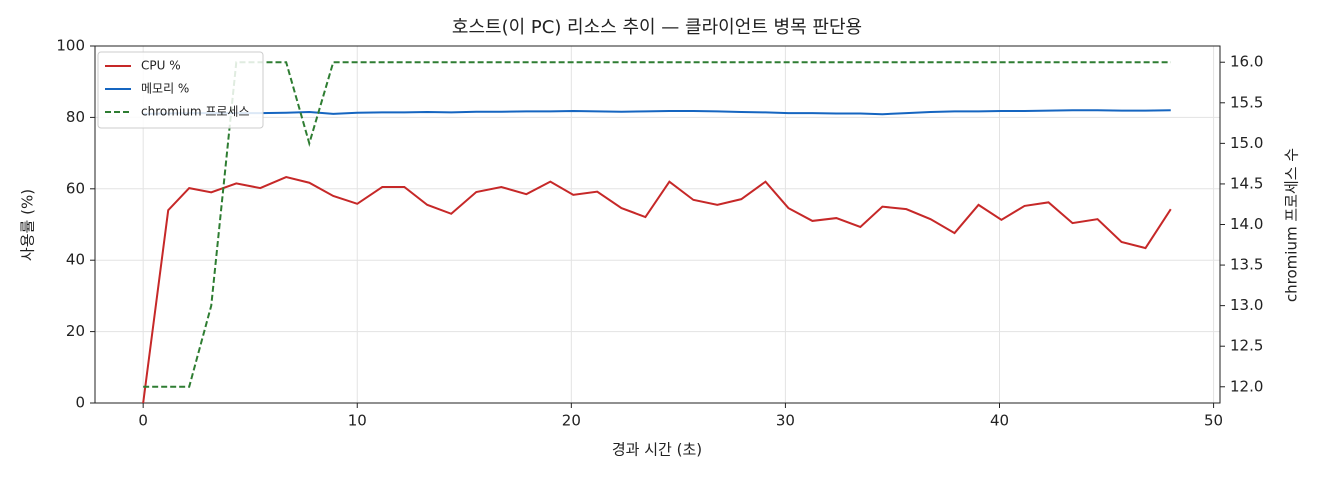 This screenshot has height=484, width=1320. I want to click on y2-tick-label: 12.0, so click(1246, 386).